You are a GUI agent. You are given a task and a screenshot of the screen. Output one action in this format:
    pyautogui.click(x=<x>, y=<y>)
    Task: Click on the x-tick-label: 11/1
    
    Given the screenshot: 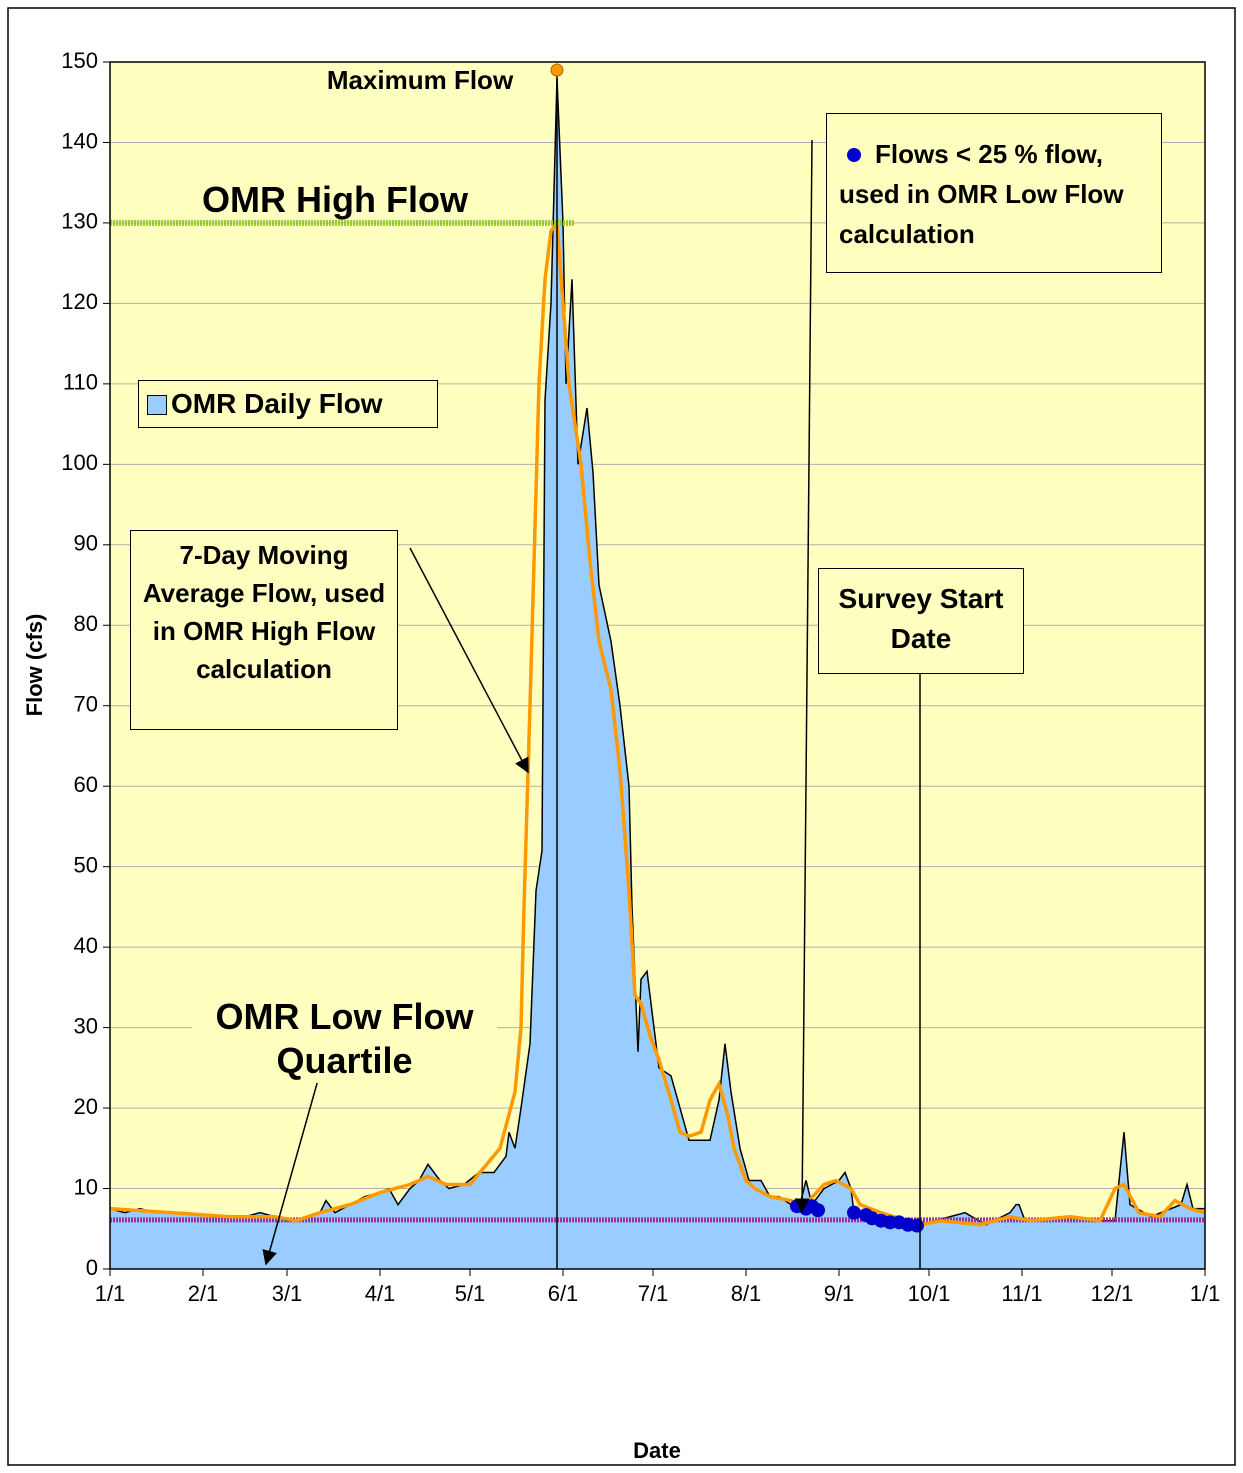 What is the action you would take?
    pyautogui.click(x=1021, y=1293)
    